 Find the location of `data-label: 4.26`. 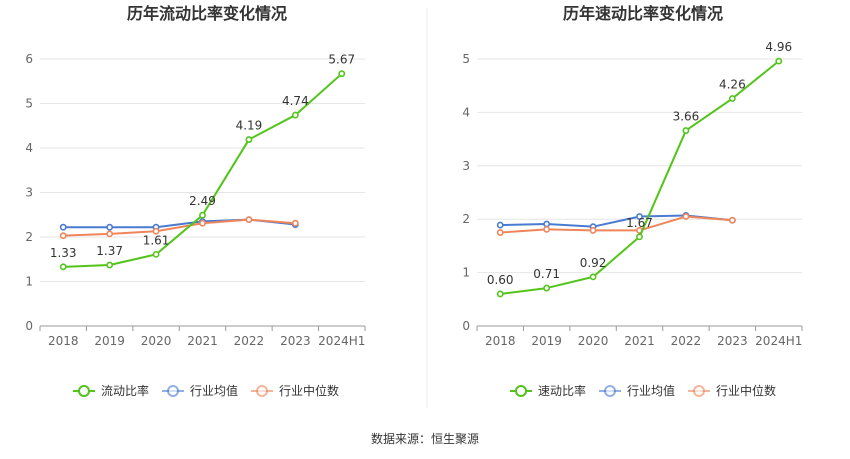

data-label: 4.26 is located at coordinates (732, 85).